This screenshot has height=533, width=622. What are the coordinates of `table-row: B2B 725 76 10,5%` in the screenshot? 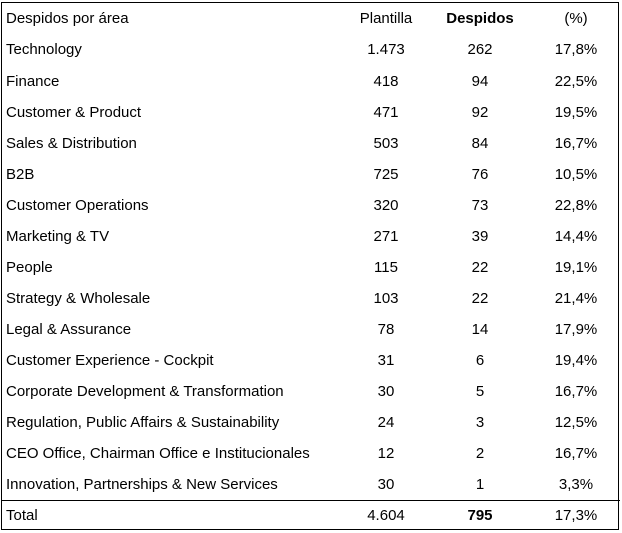 It's located at (311, 174).